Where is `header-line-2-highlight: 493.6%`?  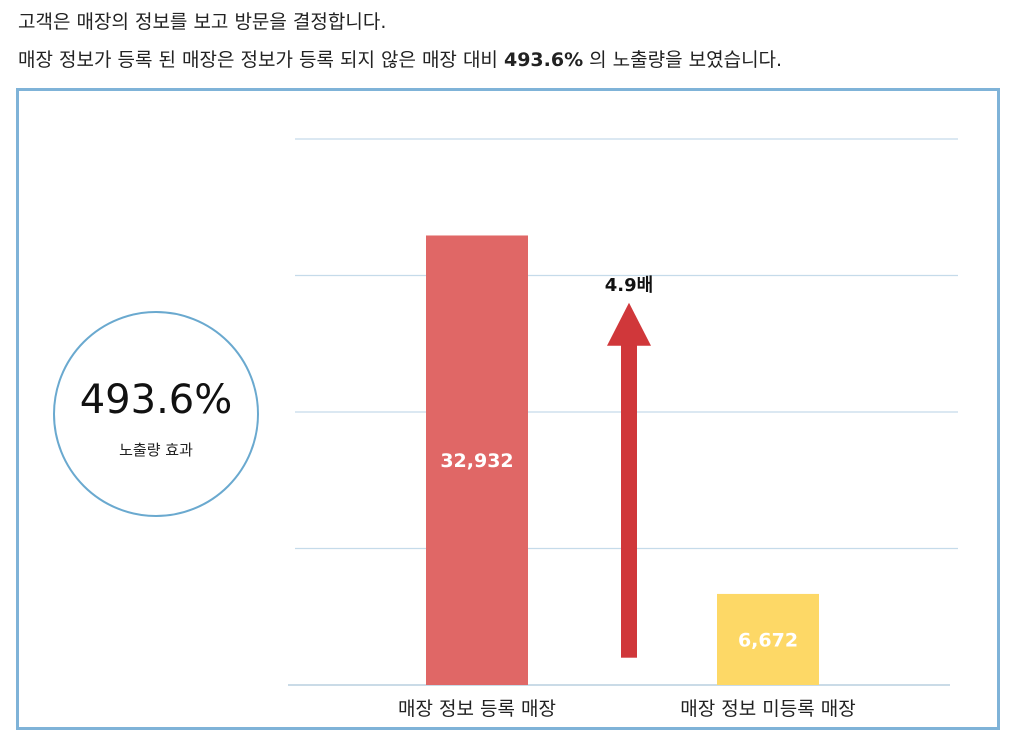 header-line-2-highlight: 493.6% is located at coordinates (543, 60).